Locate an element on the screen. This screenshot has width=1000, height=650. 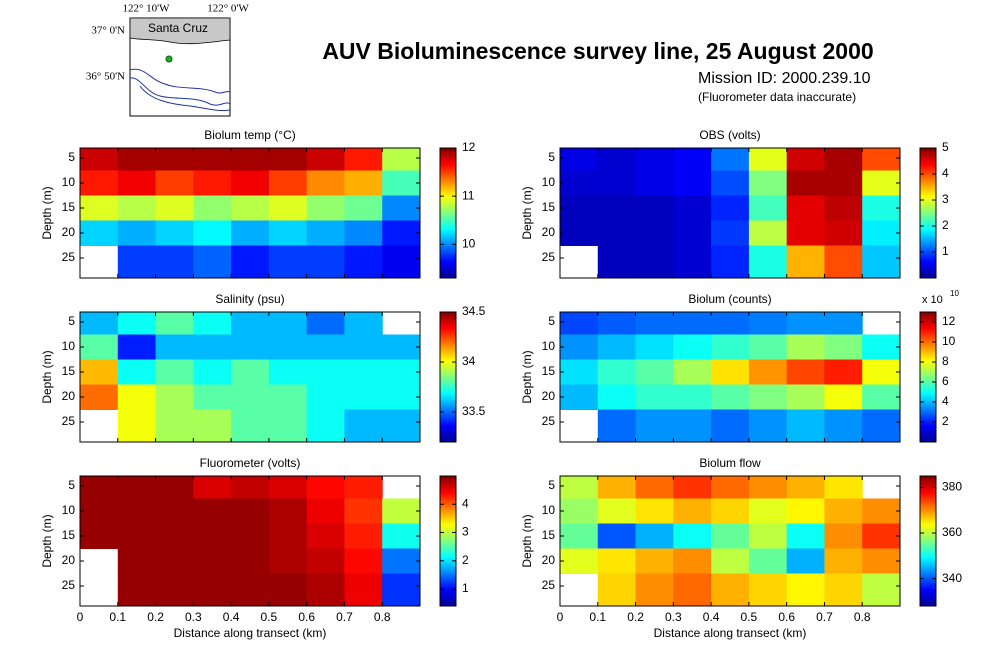
x-axis-label: Distance along transect (km) is located at coordinates (250, 633).